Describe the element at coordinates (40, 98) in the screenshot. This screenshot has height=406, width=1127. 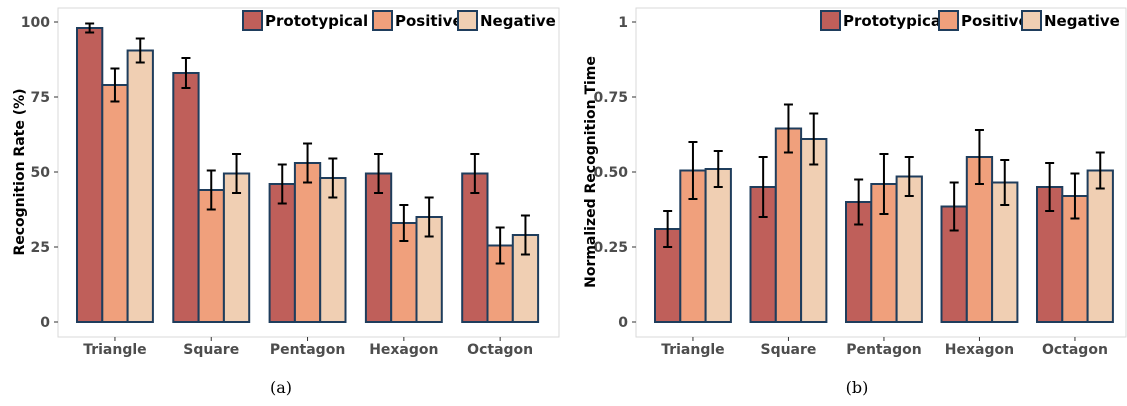
I see `y-tick-label: 75` at that location.